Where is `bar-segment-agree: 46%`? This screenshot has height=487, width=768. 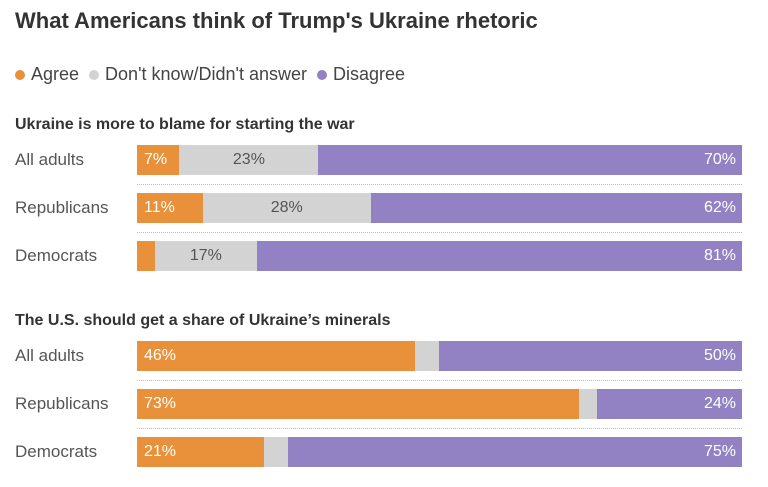 bar-segment-agree: 46% is located at coordinates (276, 356).